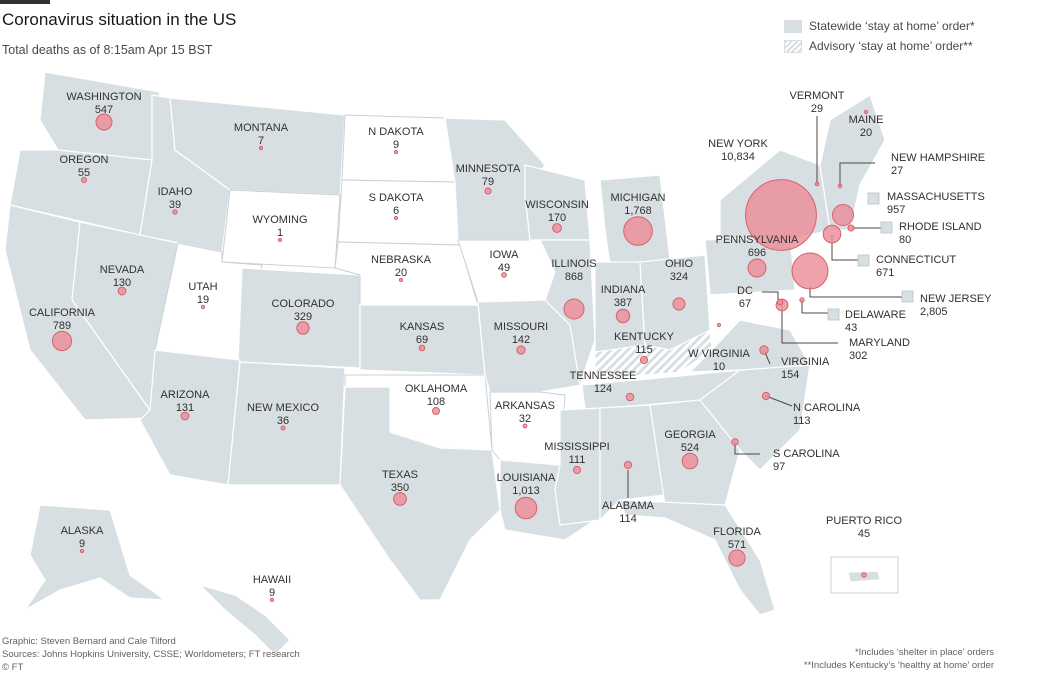 The image size is (1049, 674). I want to click on bubble-wyoming, so click(280, 240).